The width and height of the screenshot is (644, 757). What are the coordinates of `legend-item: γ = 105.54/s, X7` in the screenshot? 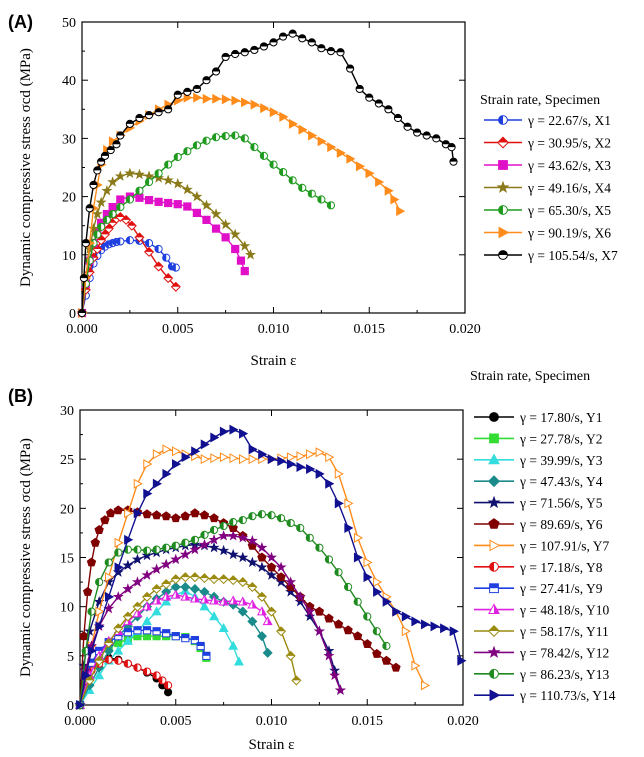 It's located at (551, 255).